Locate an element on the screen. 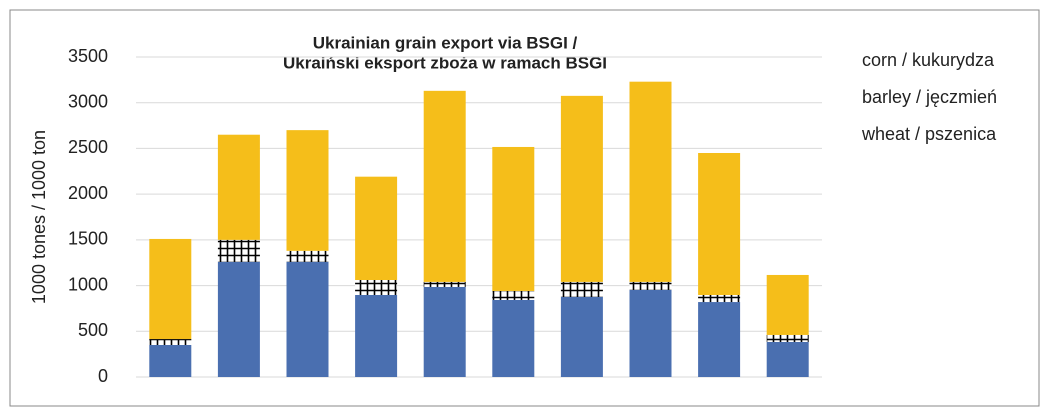 Image resolution: width=1049 pixels, height=416 pixels. chart-title: Ukrainian grain export via BSGI / is located at coordinates (445, 42).